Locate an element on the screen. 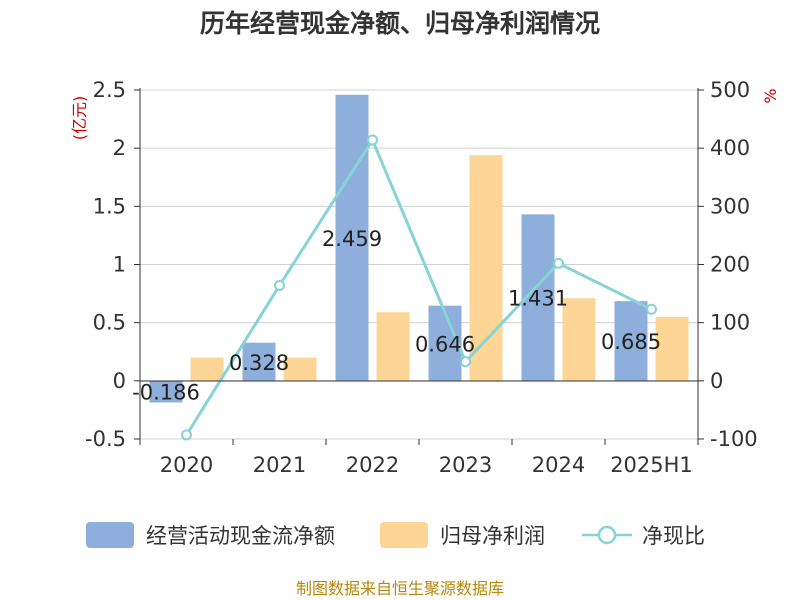 The width and height of the screenshot is (800, 600). data-label-cashflow: 1.431 is located at coordinates (538, 299).